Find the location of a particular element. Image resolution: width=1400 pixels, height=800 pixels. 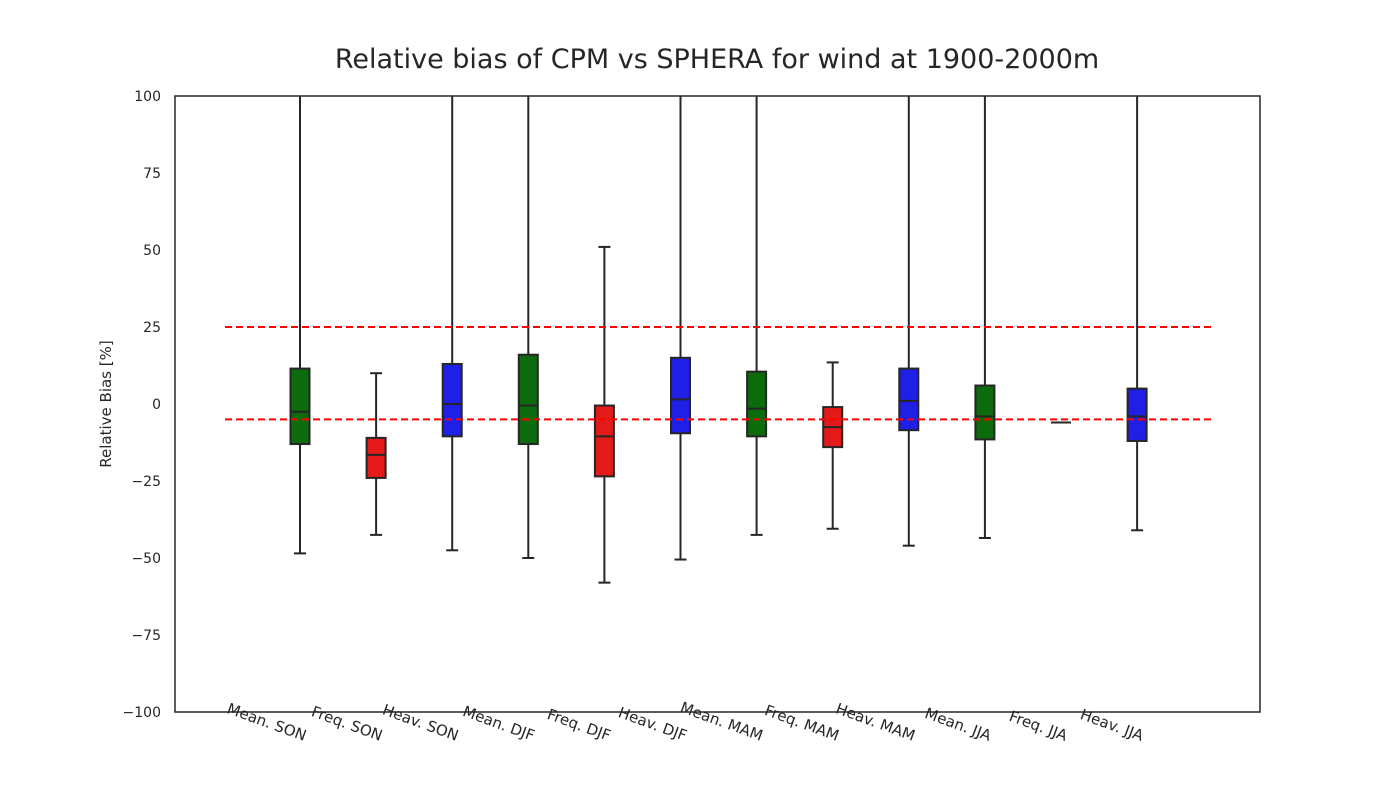

box-mean-son is located at coordinates (300, 325).